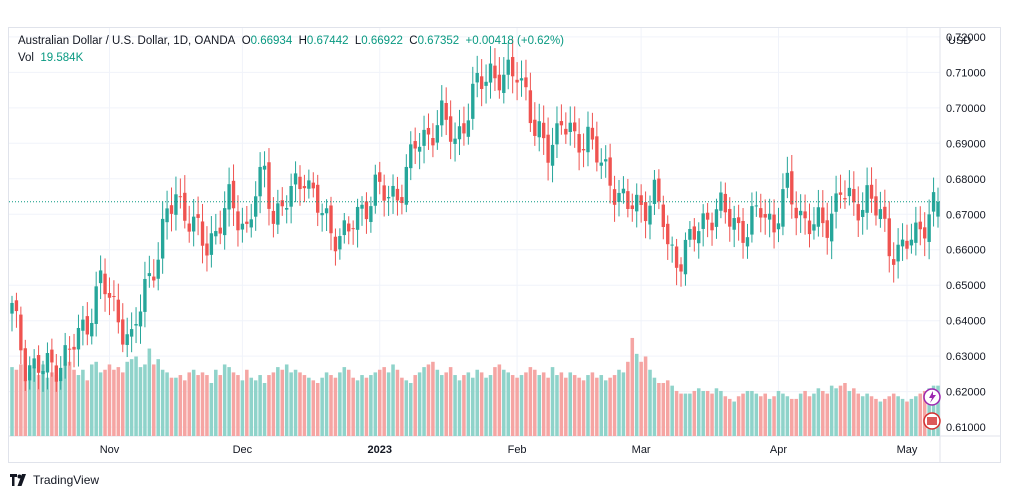 The image size is (1012, 498). I want to click on y-tick-label: 0.61000, so click(966, 428).